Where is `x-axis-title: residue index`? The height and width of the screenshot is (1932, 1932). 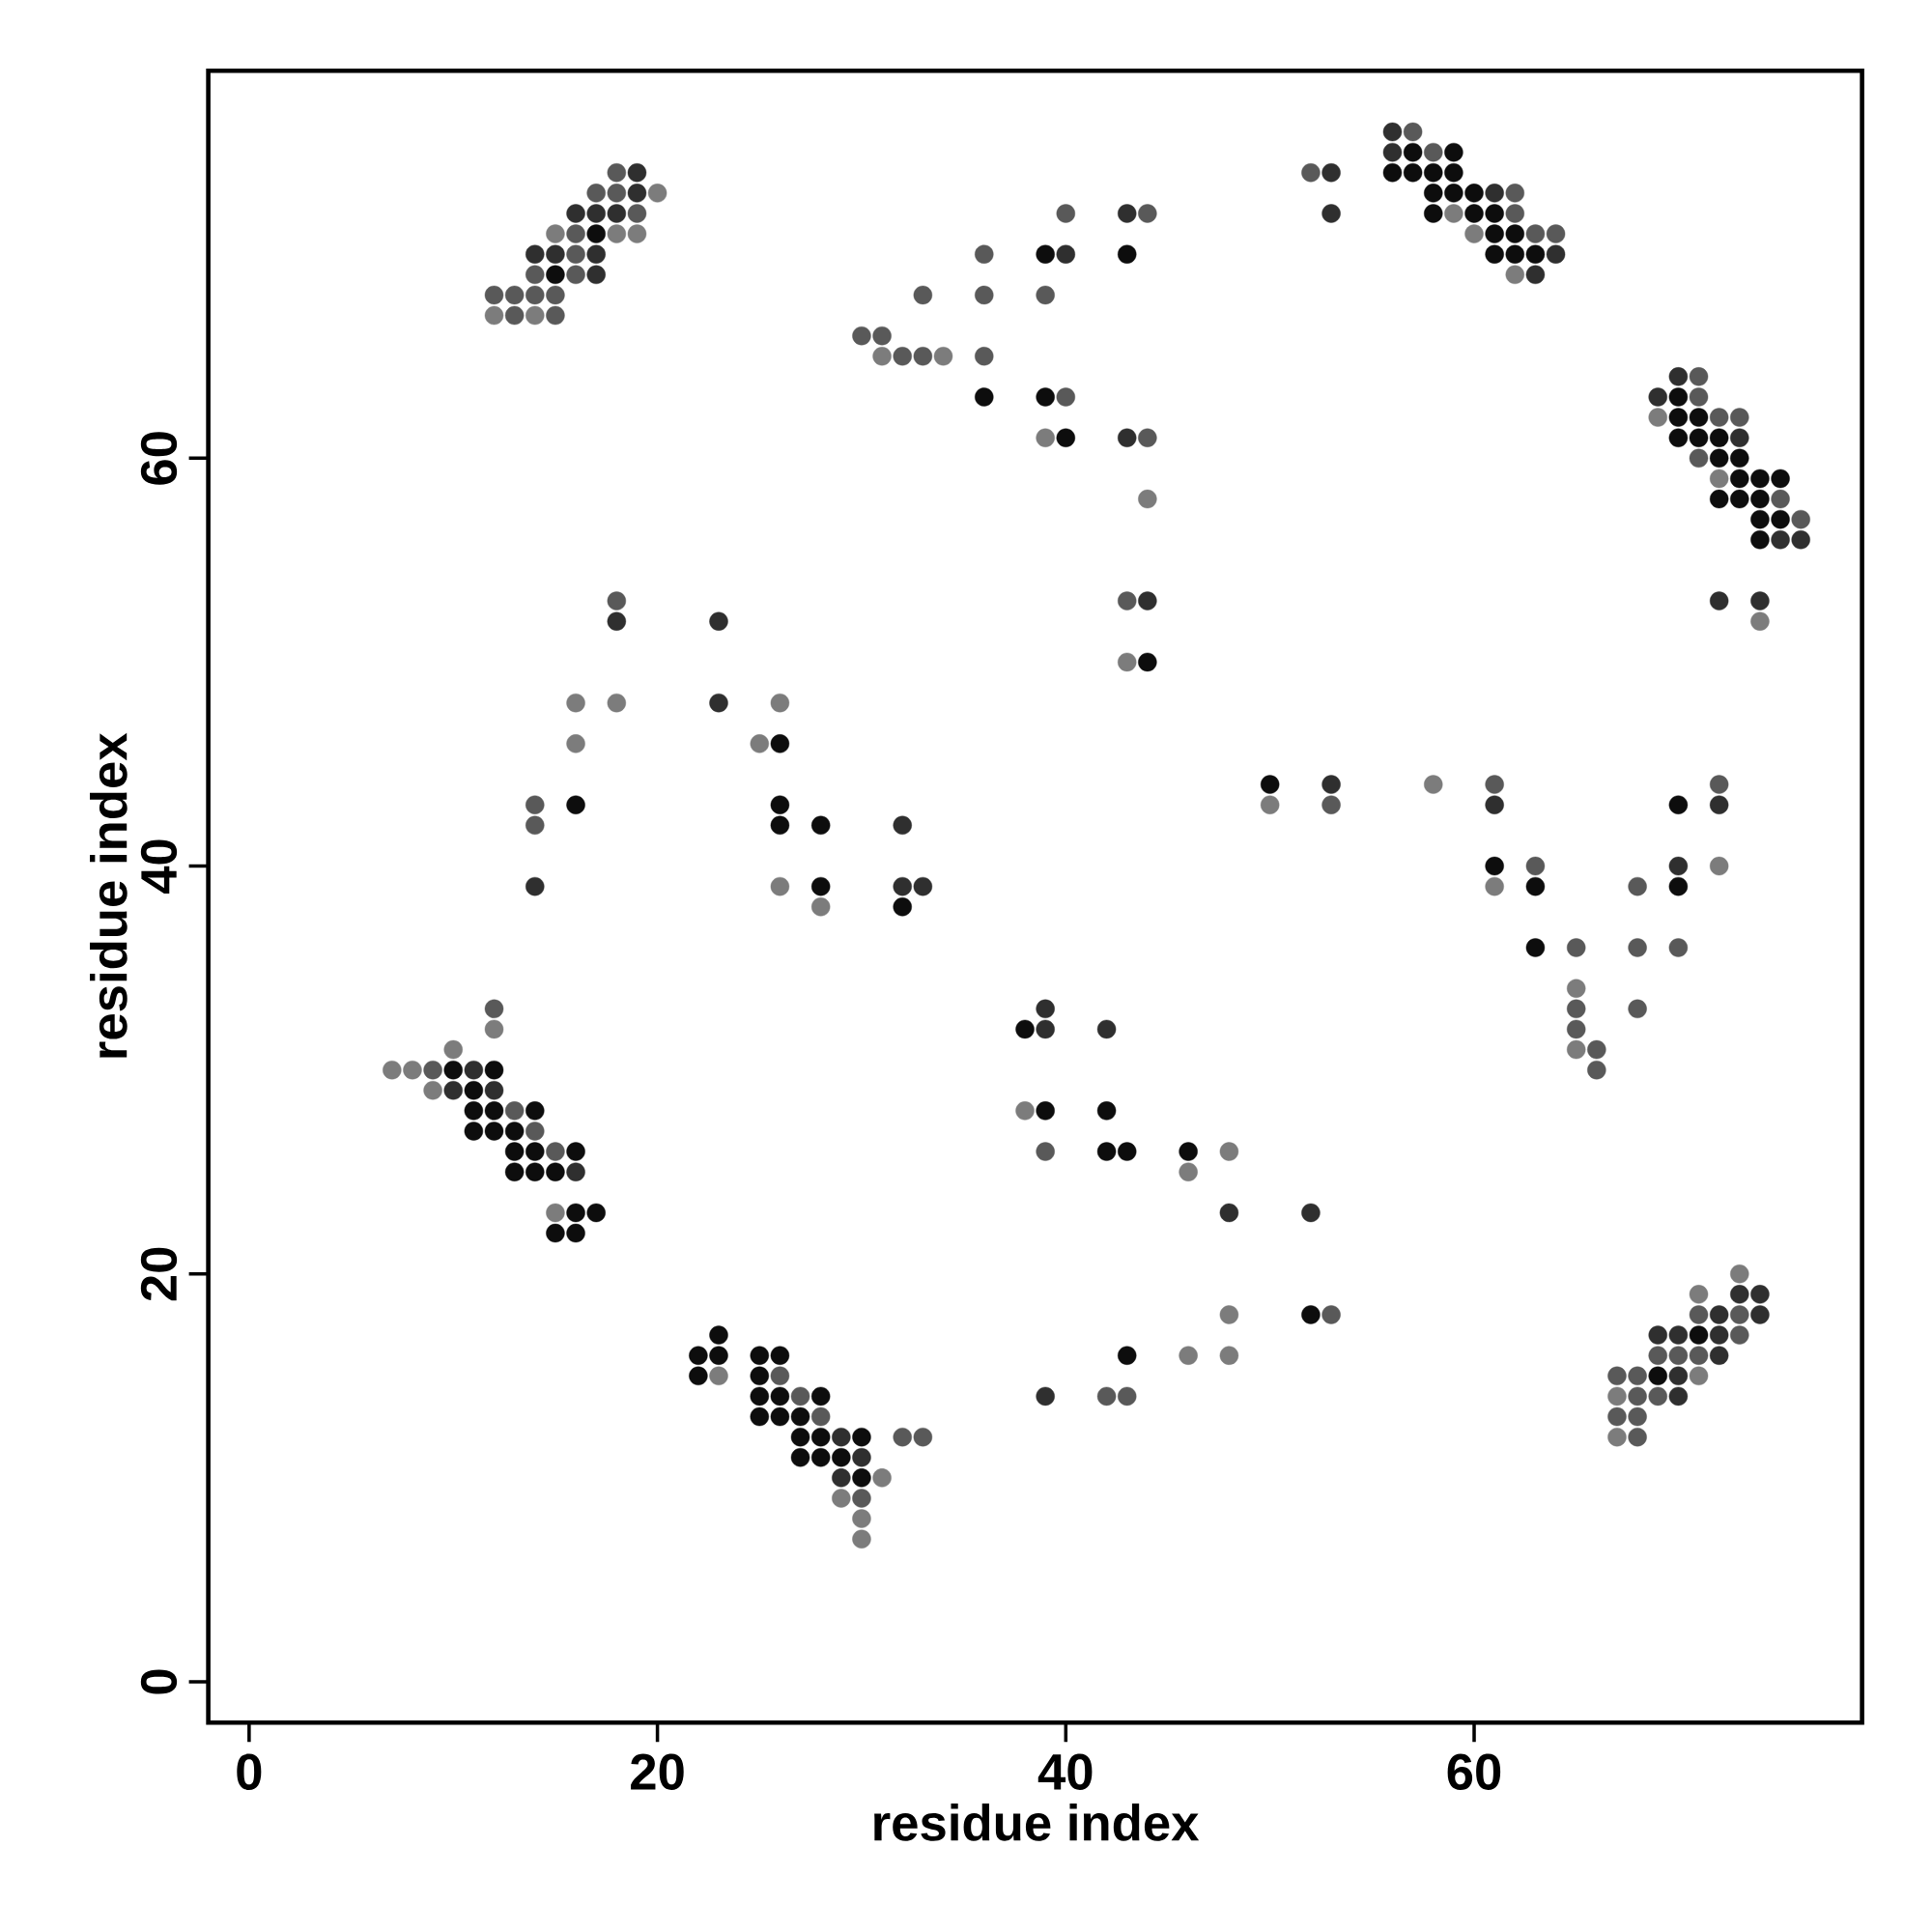 x-axis-title: residue index is located at coordinates (1037, 1822).